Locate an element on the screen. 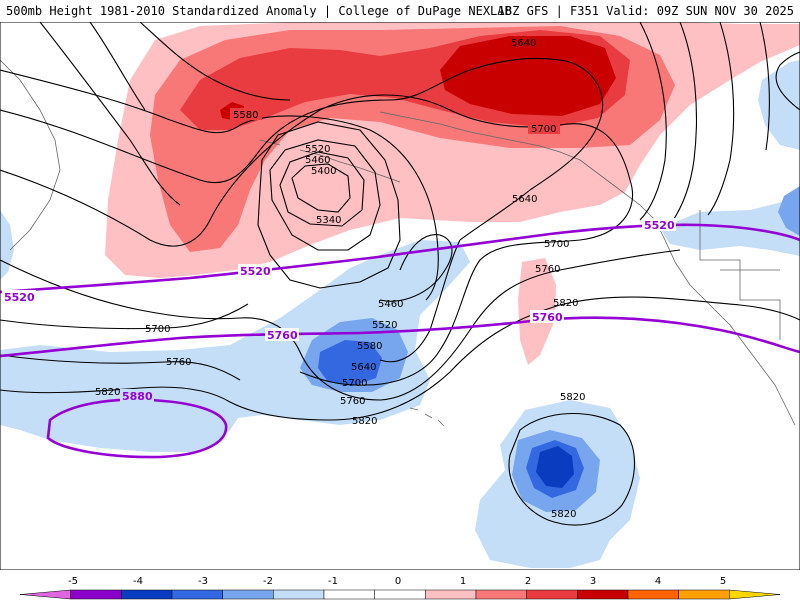 The image size is (800, 600). coast-alaska-peninsula is located at coordinates (517, 166).